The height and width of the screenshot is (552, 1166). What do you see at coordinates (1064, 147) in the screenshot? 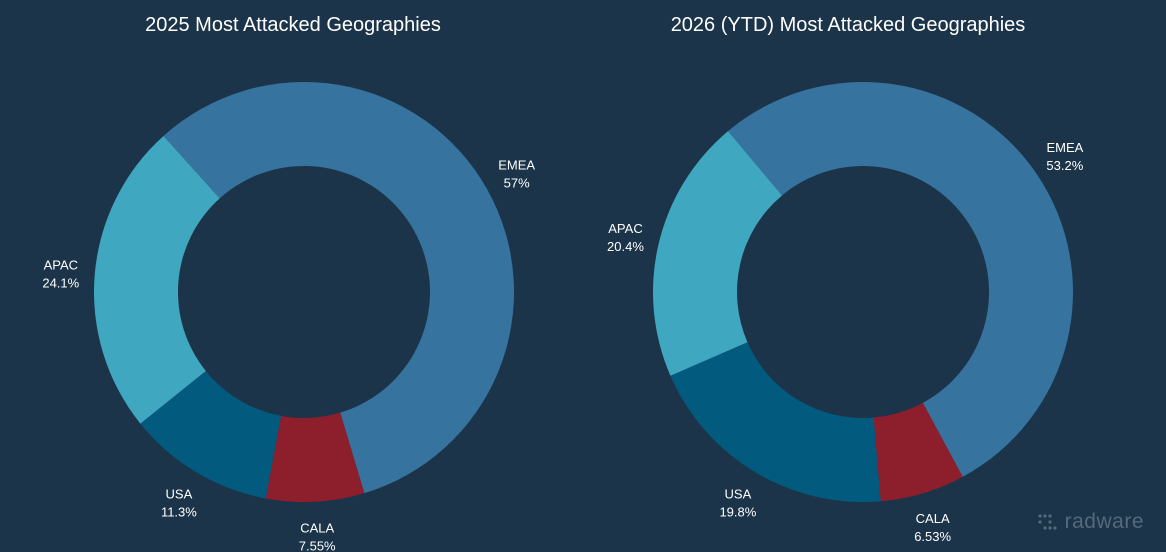
I see `slice-label-emea-1: EMEA` at bounding box center [1064, 147].